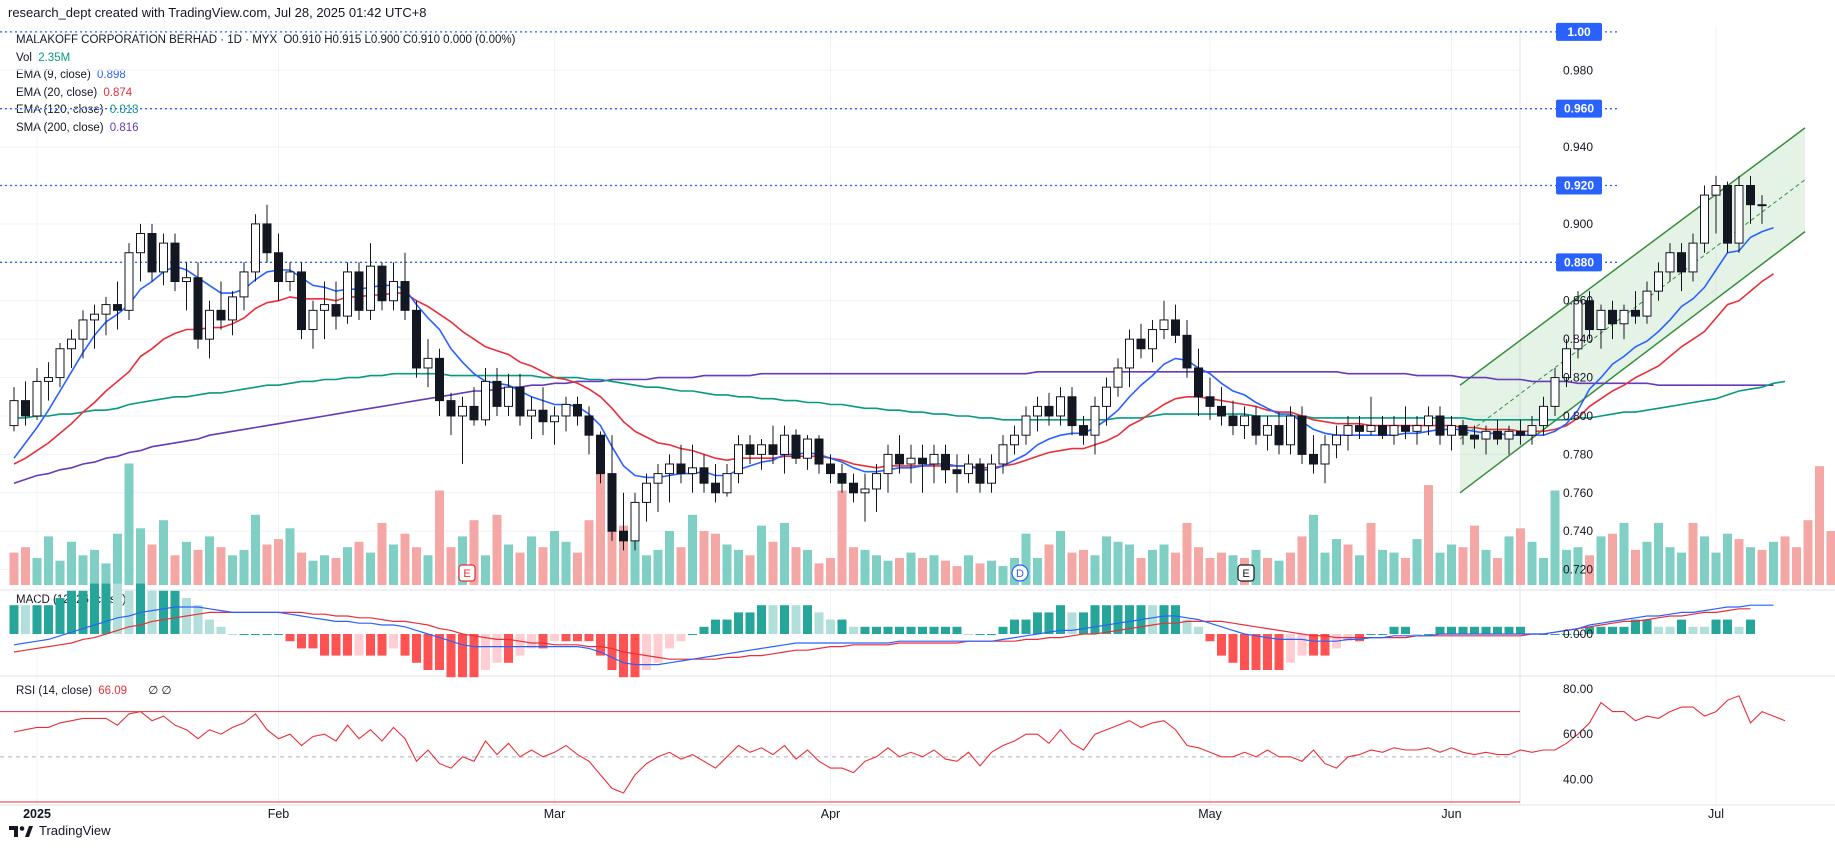 Image resolution: width=1835 pixels, height=850 pixels. What do you see at coordinates (93, 690) in the screenshot?
I see `rsi-pane-legend: RSI (14, close) 66.09 ∅ ∅` at bounding box center [93, 690].